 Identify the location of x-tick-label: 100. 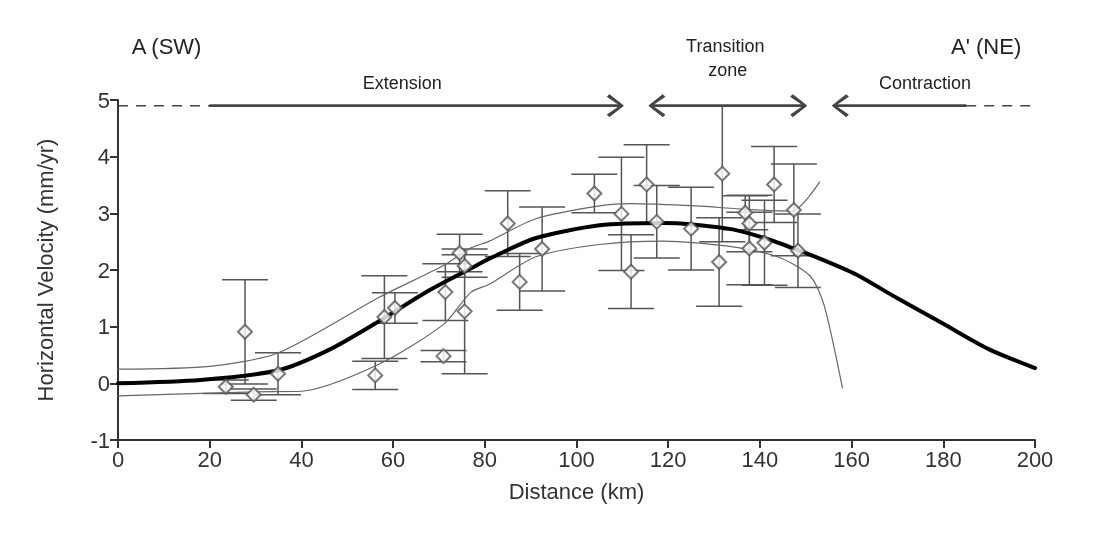
(576, 459).